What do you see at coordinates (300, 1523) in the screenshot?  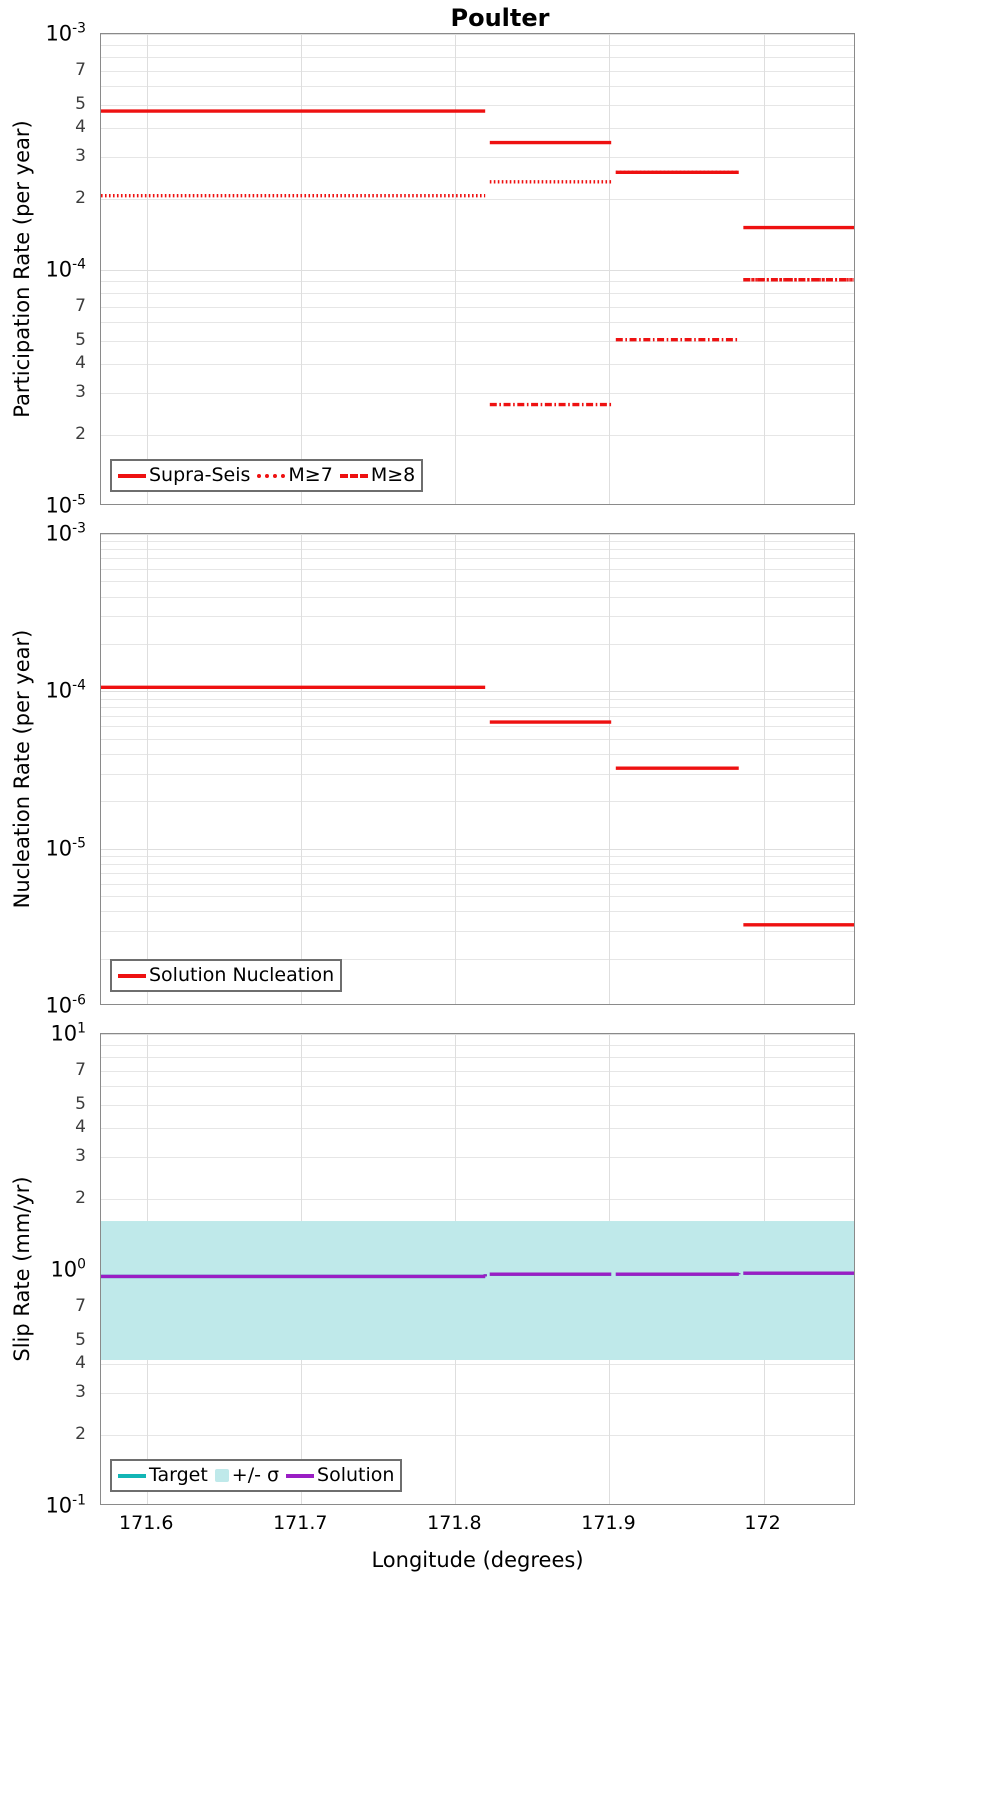 I see `xaxis-tick-label: 171.7` at bounding box center [300, 1523].